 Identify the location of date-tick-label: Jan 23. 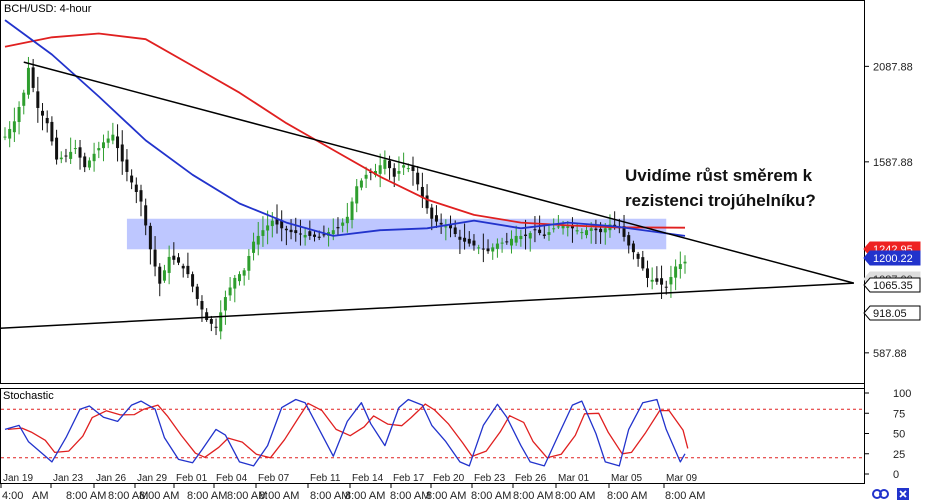
(68, 478).